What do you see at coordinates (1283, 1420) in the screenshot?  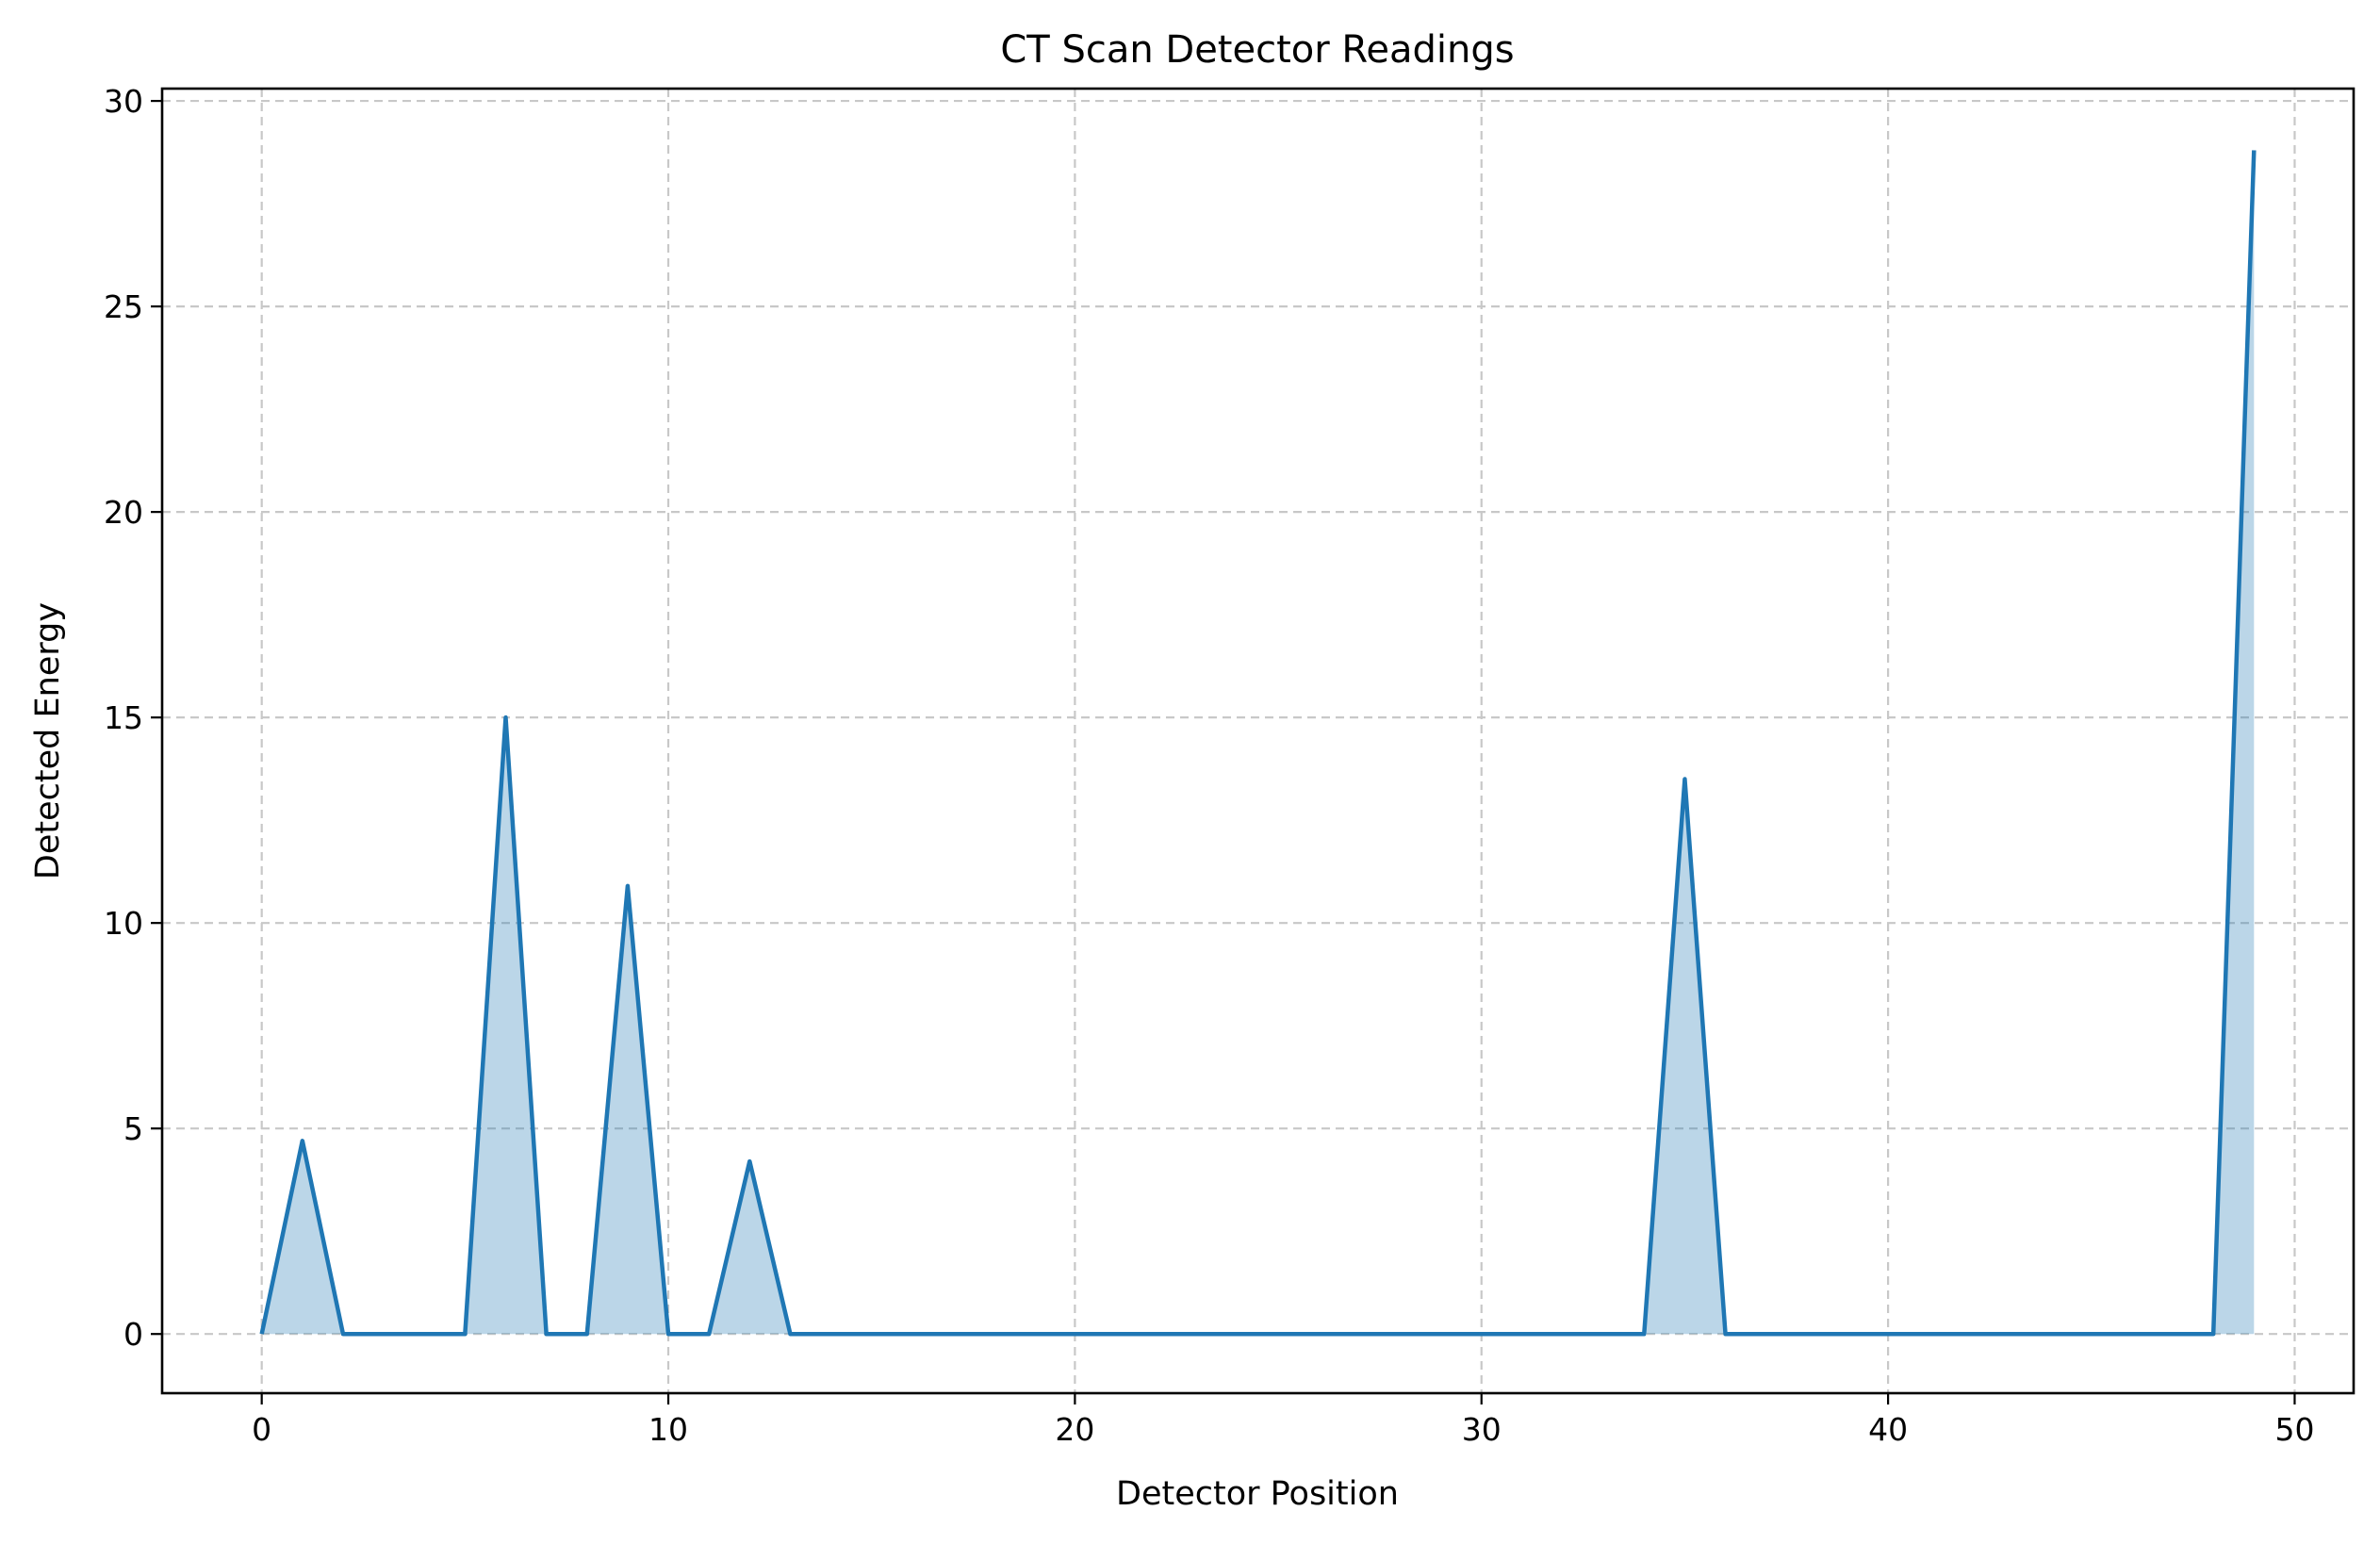 I see `x-axis-ticks: 0 10 20 30 40 50` at bounding box center [1283, 1420].